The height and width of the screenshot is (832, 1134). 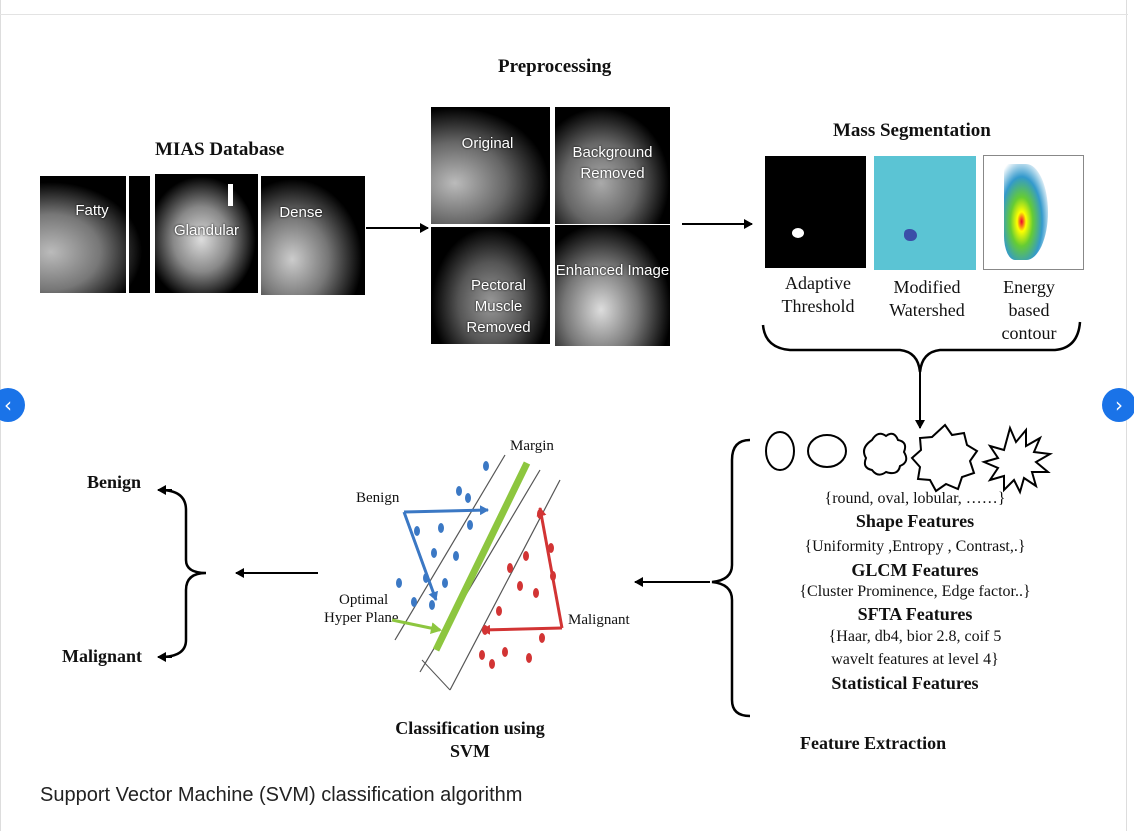 What do you see at coordinates (612, 285) in the screenshot?
I see `preprocessing-enhanced: Enhanced Image` at bounding box center [612, 285].